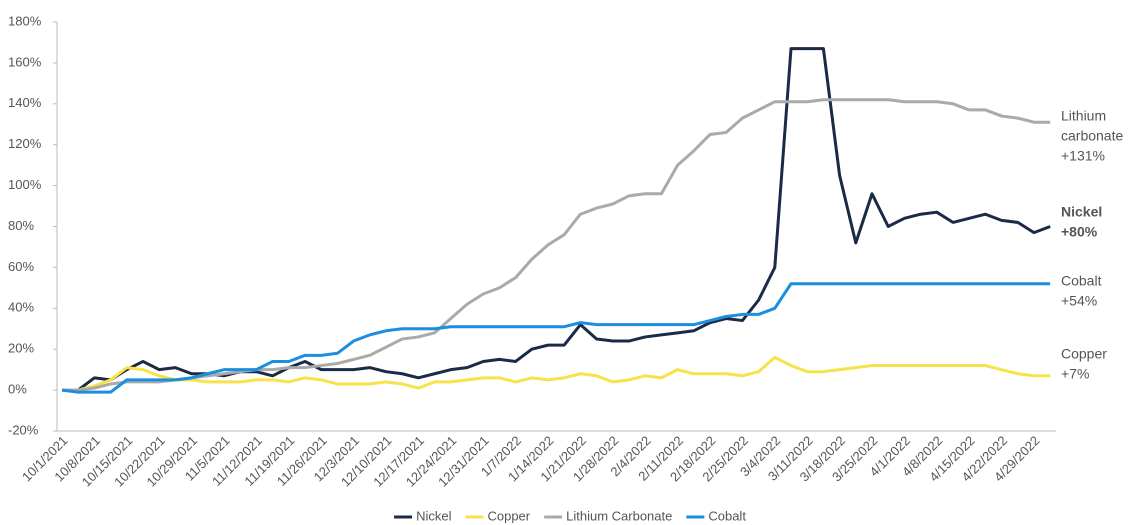 This screenshot has width=1138, height=525. I want to click on y-tick-label: 160%, so click(25, 61).